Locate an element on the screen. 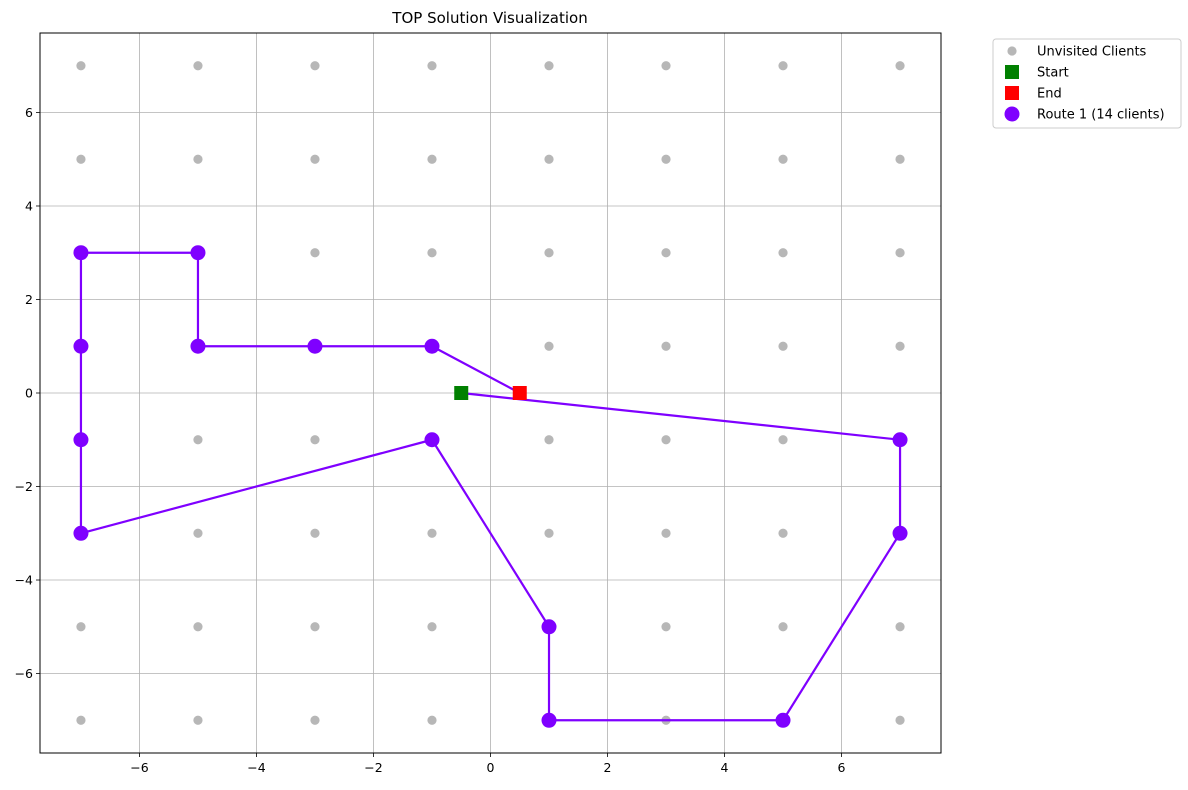  start-end-markers is located at coordinates (490, 393).